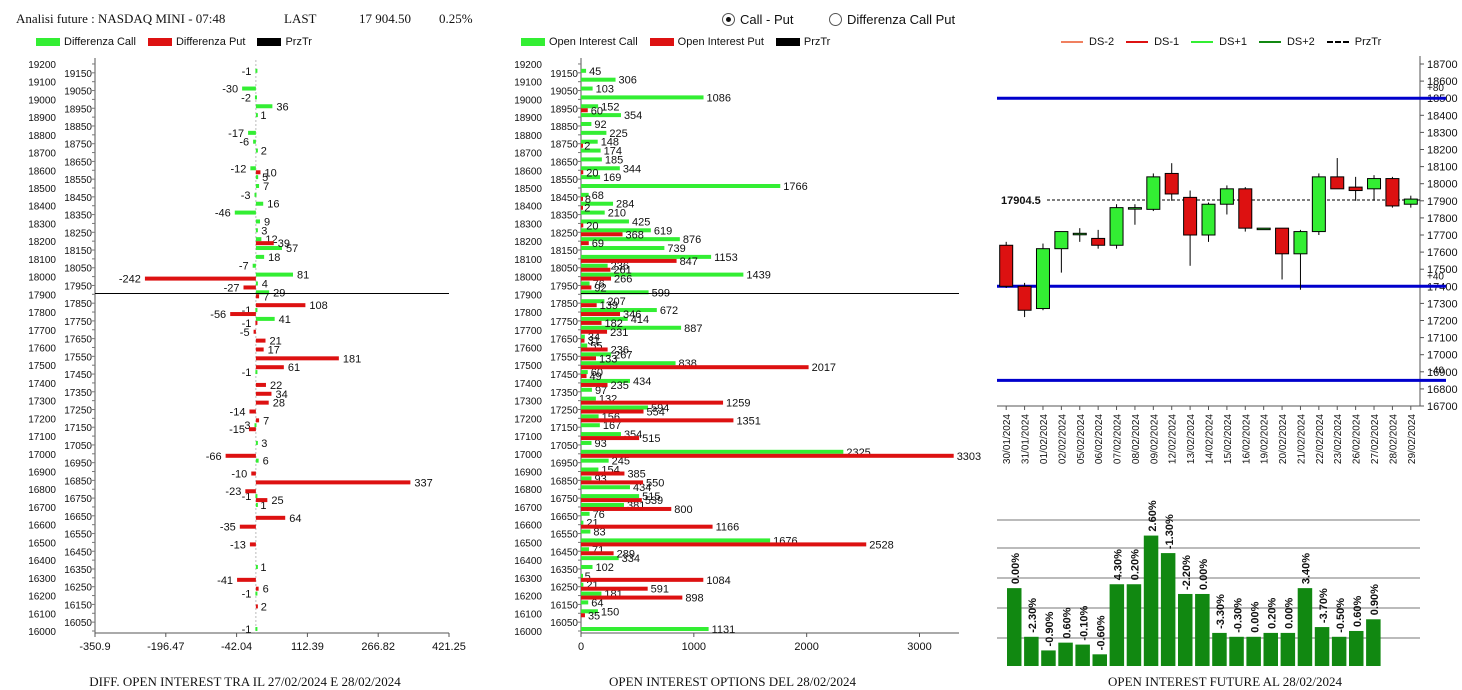  I want to click on legend-label: Open Interest Put, so click(720, 42).